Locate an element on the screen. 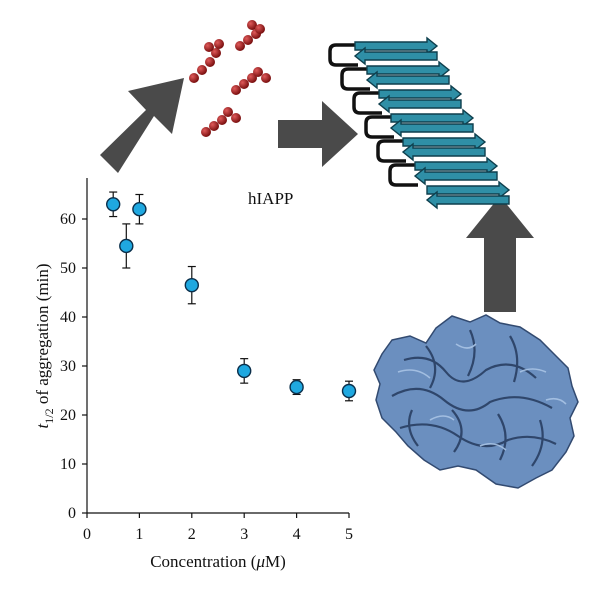 This screenshot has width=600, height=598. y-tick-label: 30 is located at coordinates (68, 366).